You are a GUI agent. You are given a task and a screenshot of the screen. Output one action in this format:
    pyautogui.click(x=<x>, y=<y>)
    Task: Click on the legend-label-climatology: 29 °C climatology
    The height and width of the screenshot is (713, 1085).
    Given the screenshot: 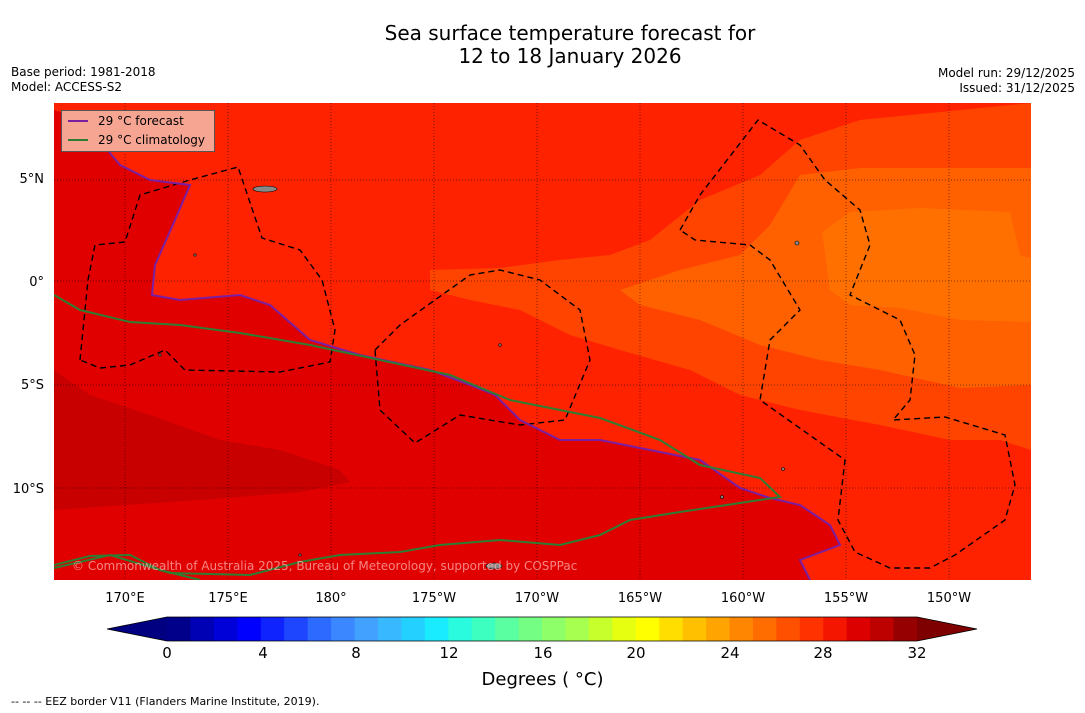 What is the action you would take?
    pyautogui.click(x=152, y=140)
    